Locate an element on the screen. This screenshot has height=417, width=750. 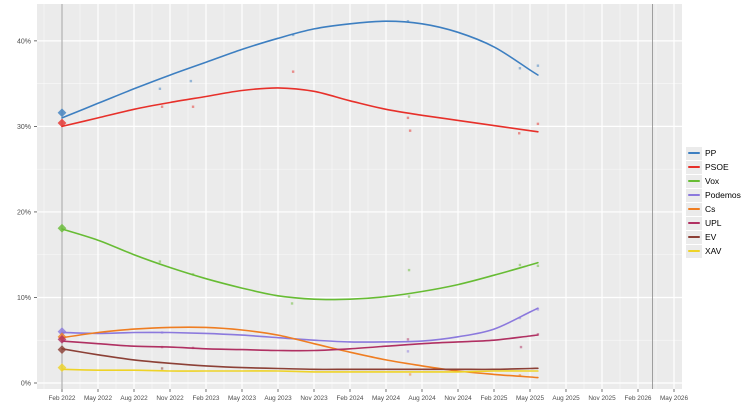
x-axis-tick-label: May 2026 is located at coordinates (674, 398).